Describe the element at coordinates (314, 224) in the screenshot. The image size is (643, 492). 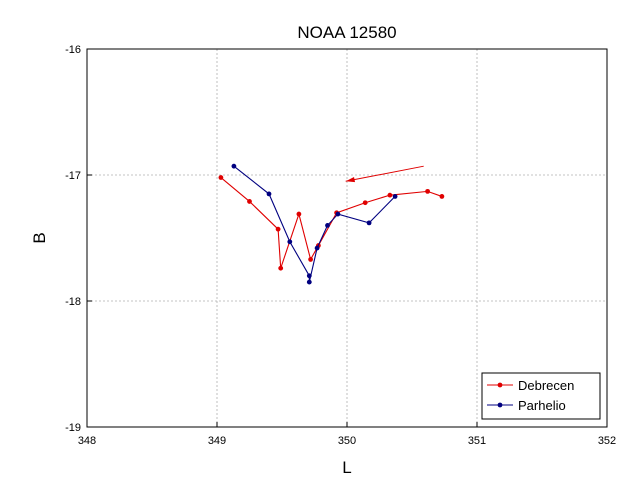
I see `series-line-parhelio` at that location.